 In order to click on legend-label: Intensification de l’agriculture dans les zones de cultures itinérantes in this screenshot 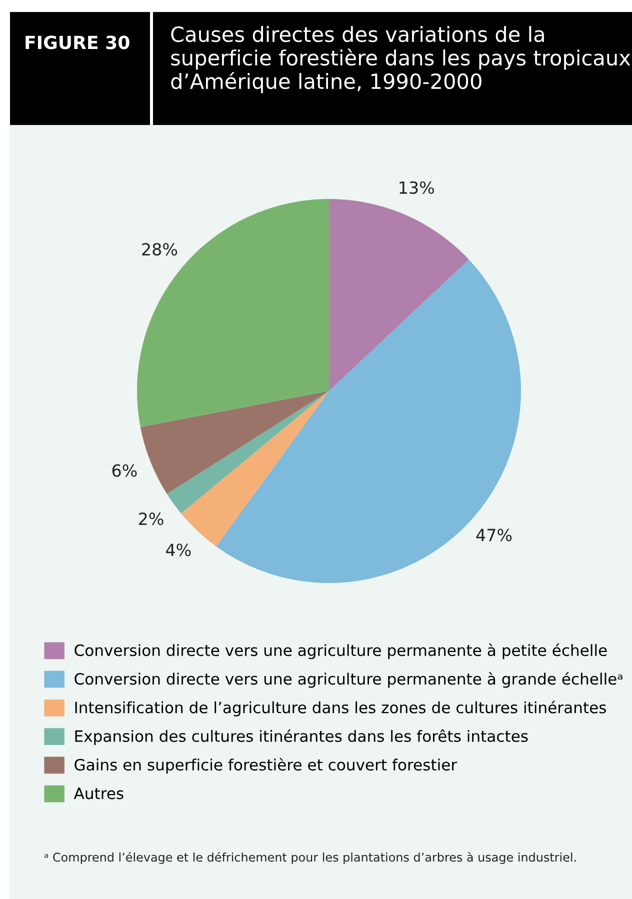, I will do `click(340, 708)`.